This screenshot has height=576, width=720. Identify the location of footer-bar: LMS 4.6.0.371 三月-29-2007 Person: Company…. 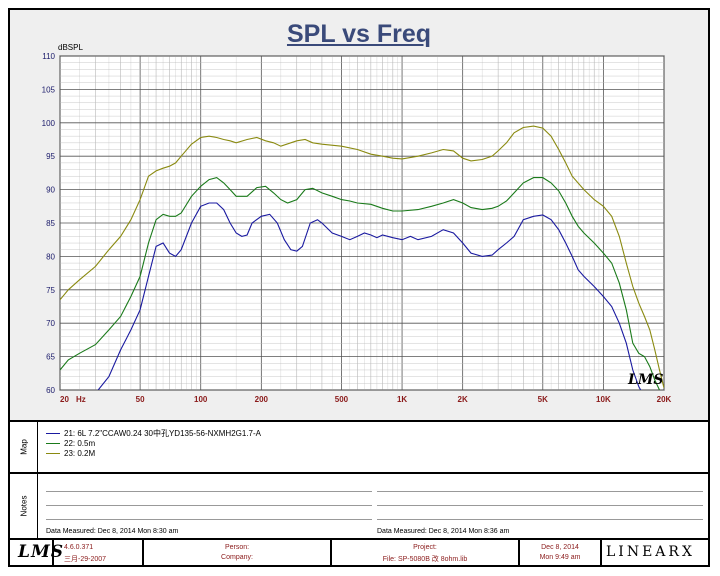
(359, 552).